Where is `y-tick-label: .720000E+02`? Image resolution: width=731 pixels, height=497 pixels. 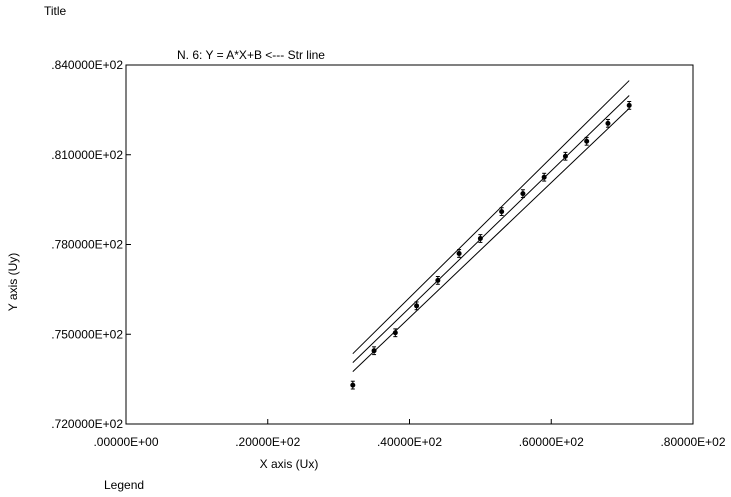
y-tick-label: .720000E+02 is located at coordinates (87, 424).